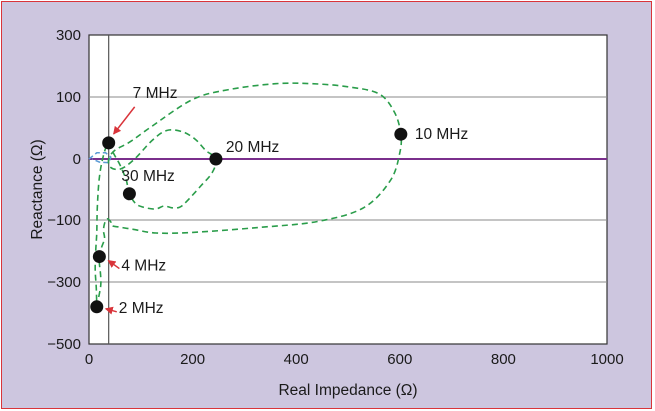 The image size is (655, 411). What do you see at coordinates (100, 158) in the screenshot?
I see `blue-trace-segment` at bounding box center [100, 158].